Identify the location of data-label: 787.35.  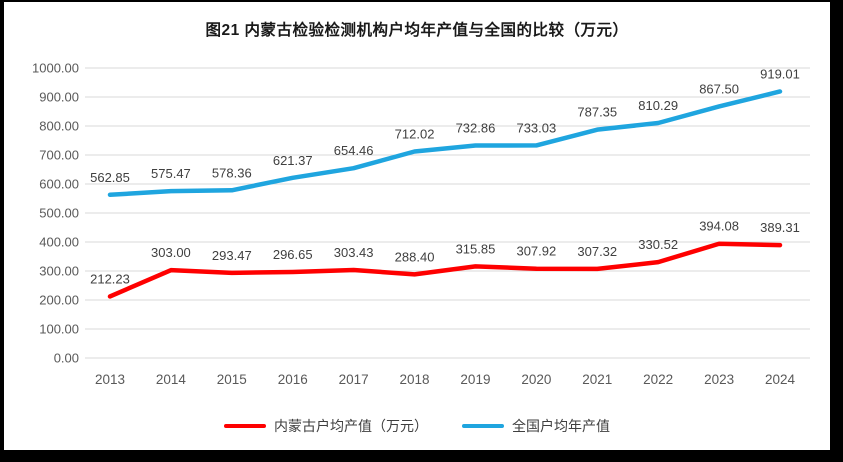
(597, 112).